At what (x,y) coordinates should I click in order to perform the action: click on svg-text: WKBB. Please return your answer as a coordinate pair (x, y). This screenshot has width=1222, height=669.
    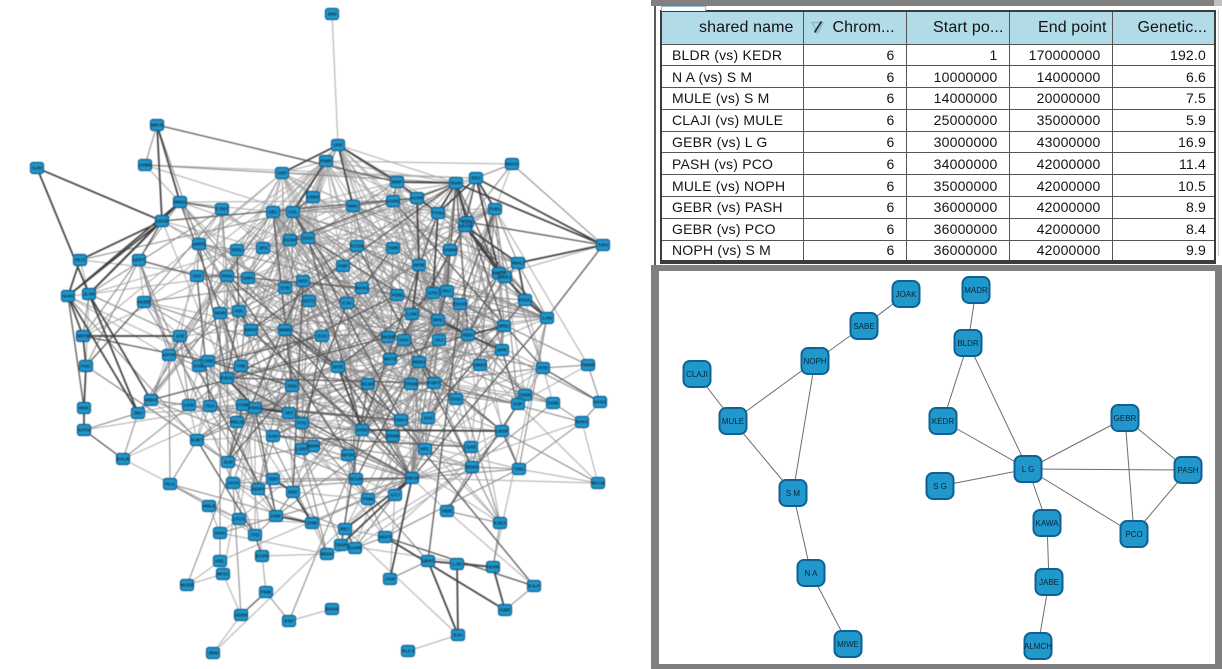
    Looking at the image, I should click on (388, 337).